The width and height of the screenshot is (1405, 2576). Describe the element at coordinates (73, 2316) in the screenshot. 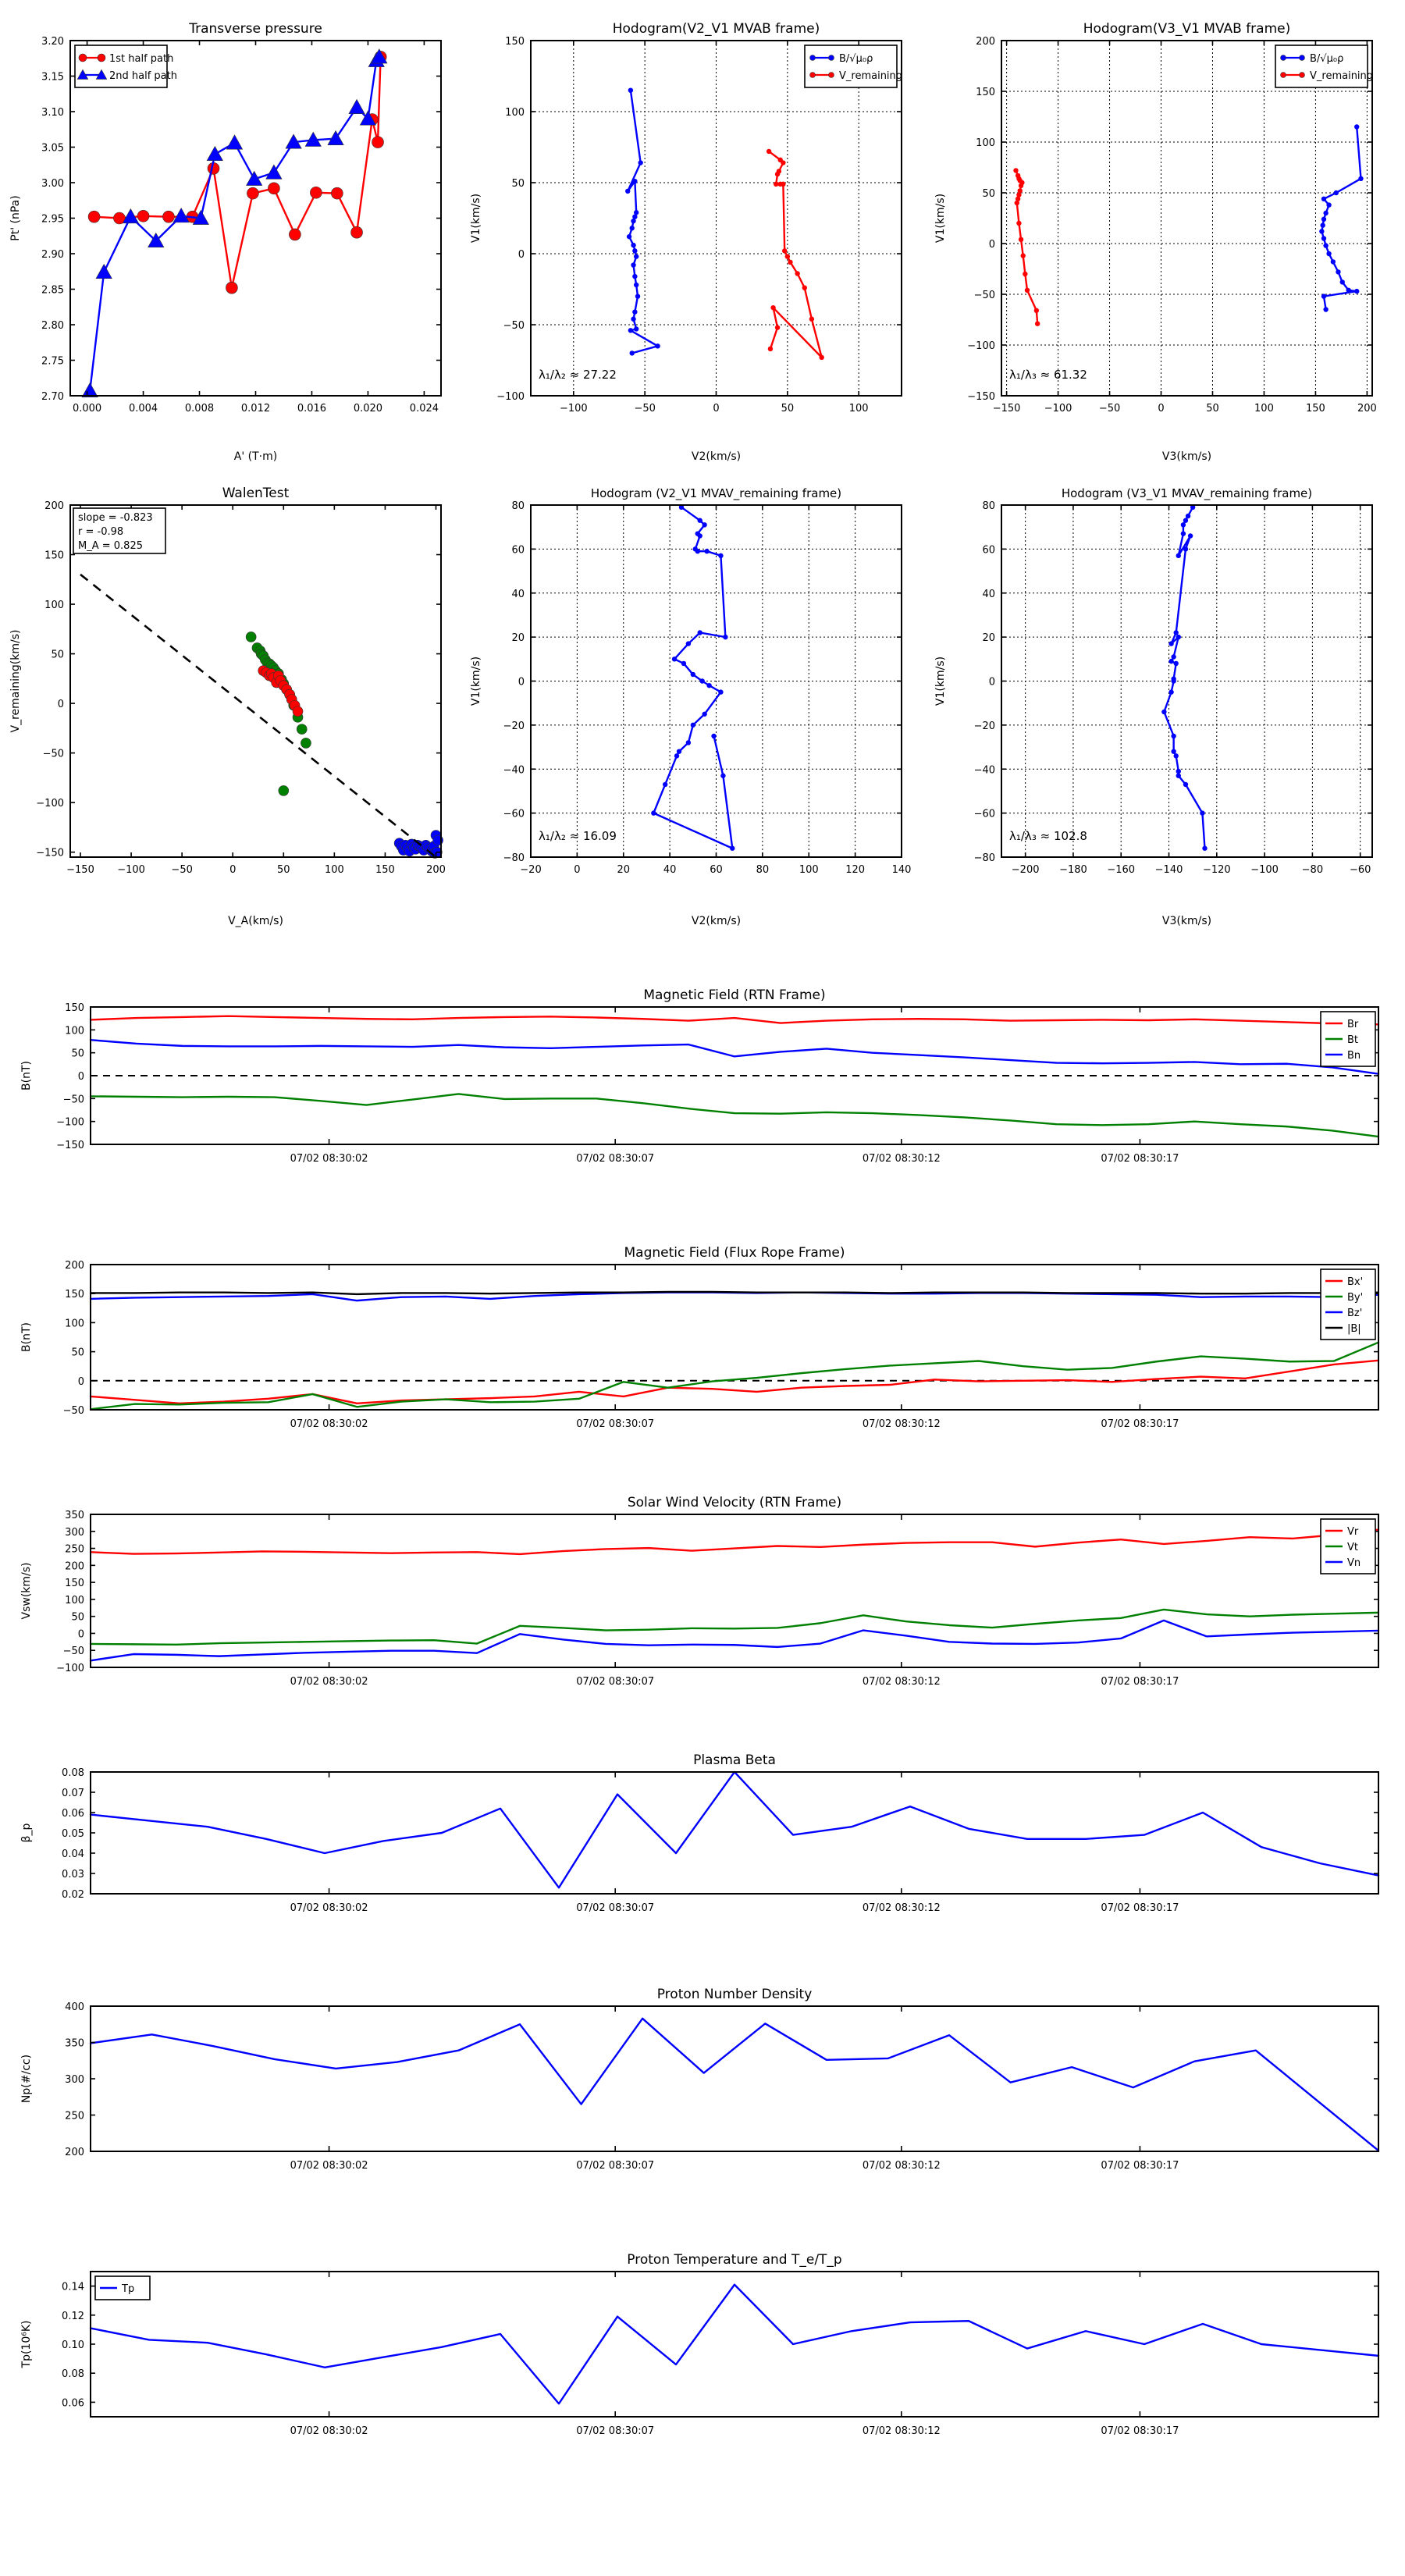

I see `y-tick-label: 0.12` at that location.